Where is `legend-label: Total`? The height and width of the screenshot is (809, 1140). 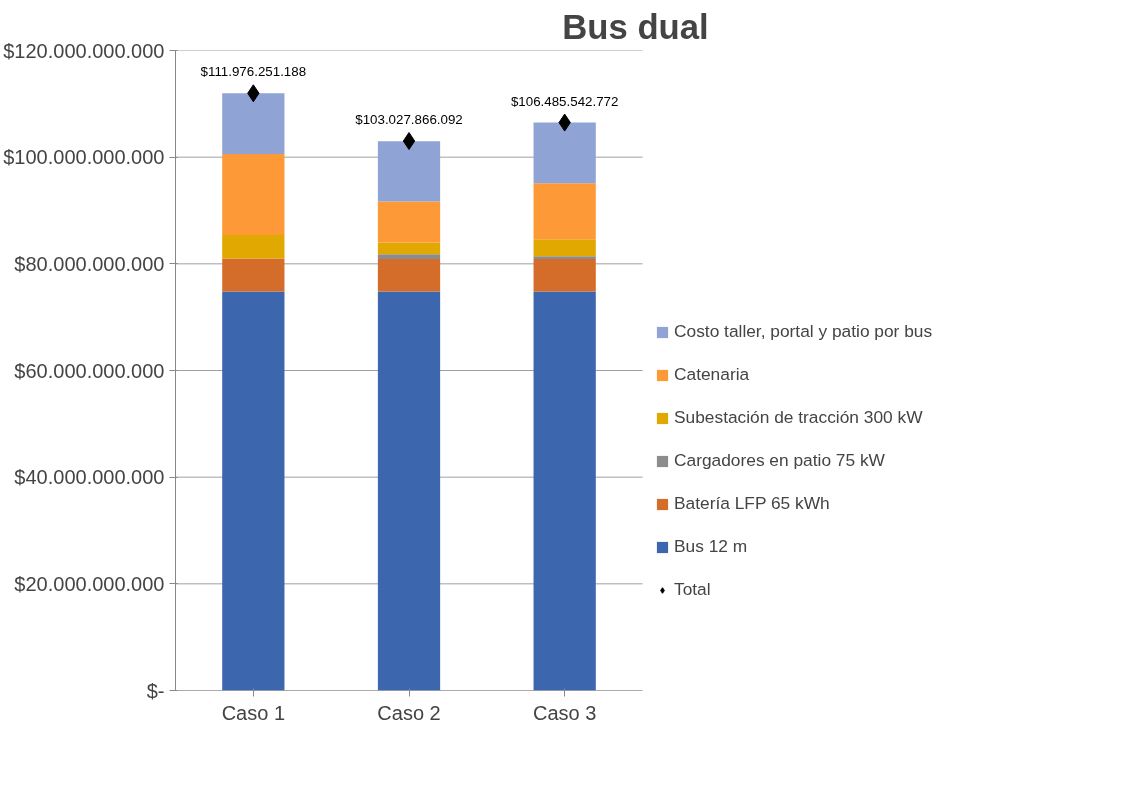
legend-label: Total is located at coordinates (692, 589).